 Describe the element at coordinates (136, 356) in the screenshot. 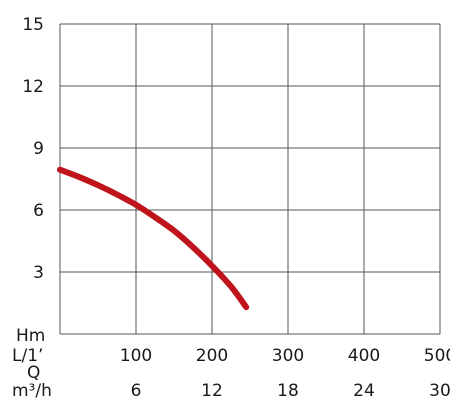

I see `x-tick-label-lpm: 100` at that location.